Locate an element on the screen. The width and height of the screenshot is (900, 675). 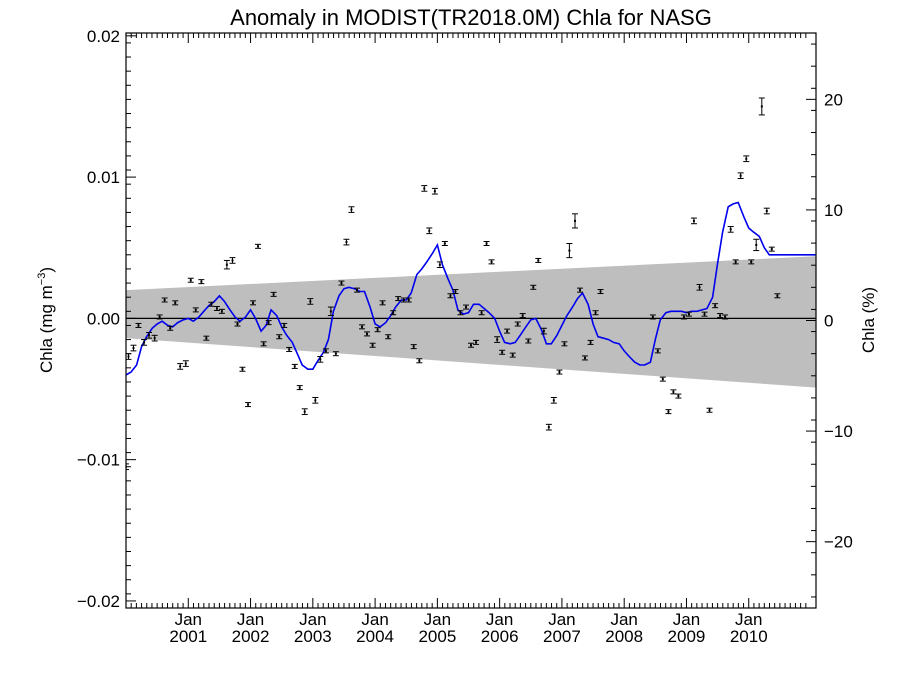
x-tick-year: 2001 is located at coordinates (188, 636).